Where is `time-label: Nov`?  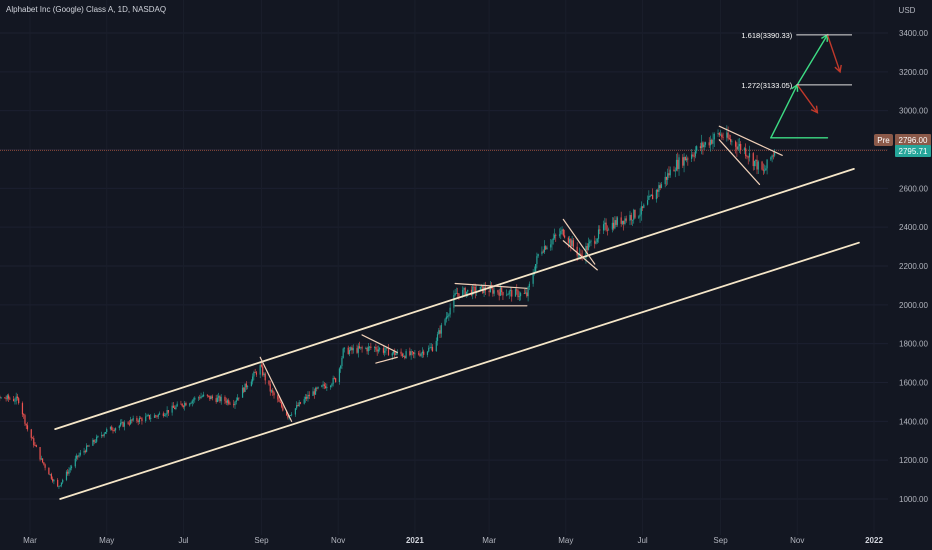
time-label: Nov is located at coordinates (338, 540).